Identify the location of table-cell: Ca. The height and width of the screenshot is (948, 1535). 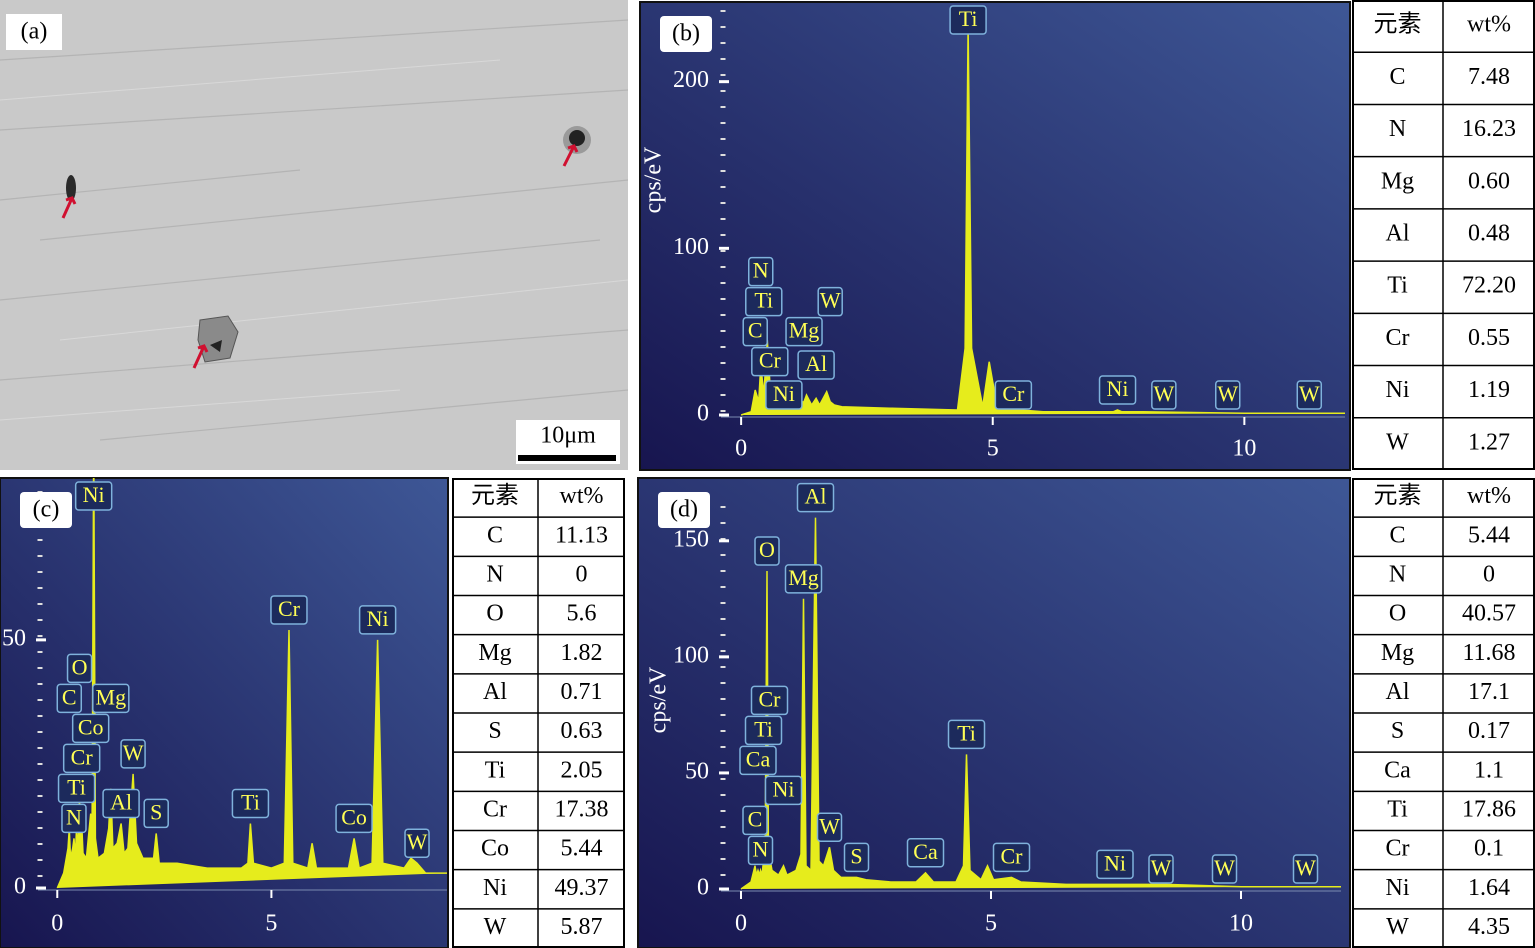
(1397, 770).